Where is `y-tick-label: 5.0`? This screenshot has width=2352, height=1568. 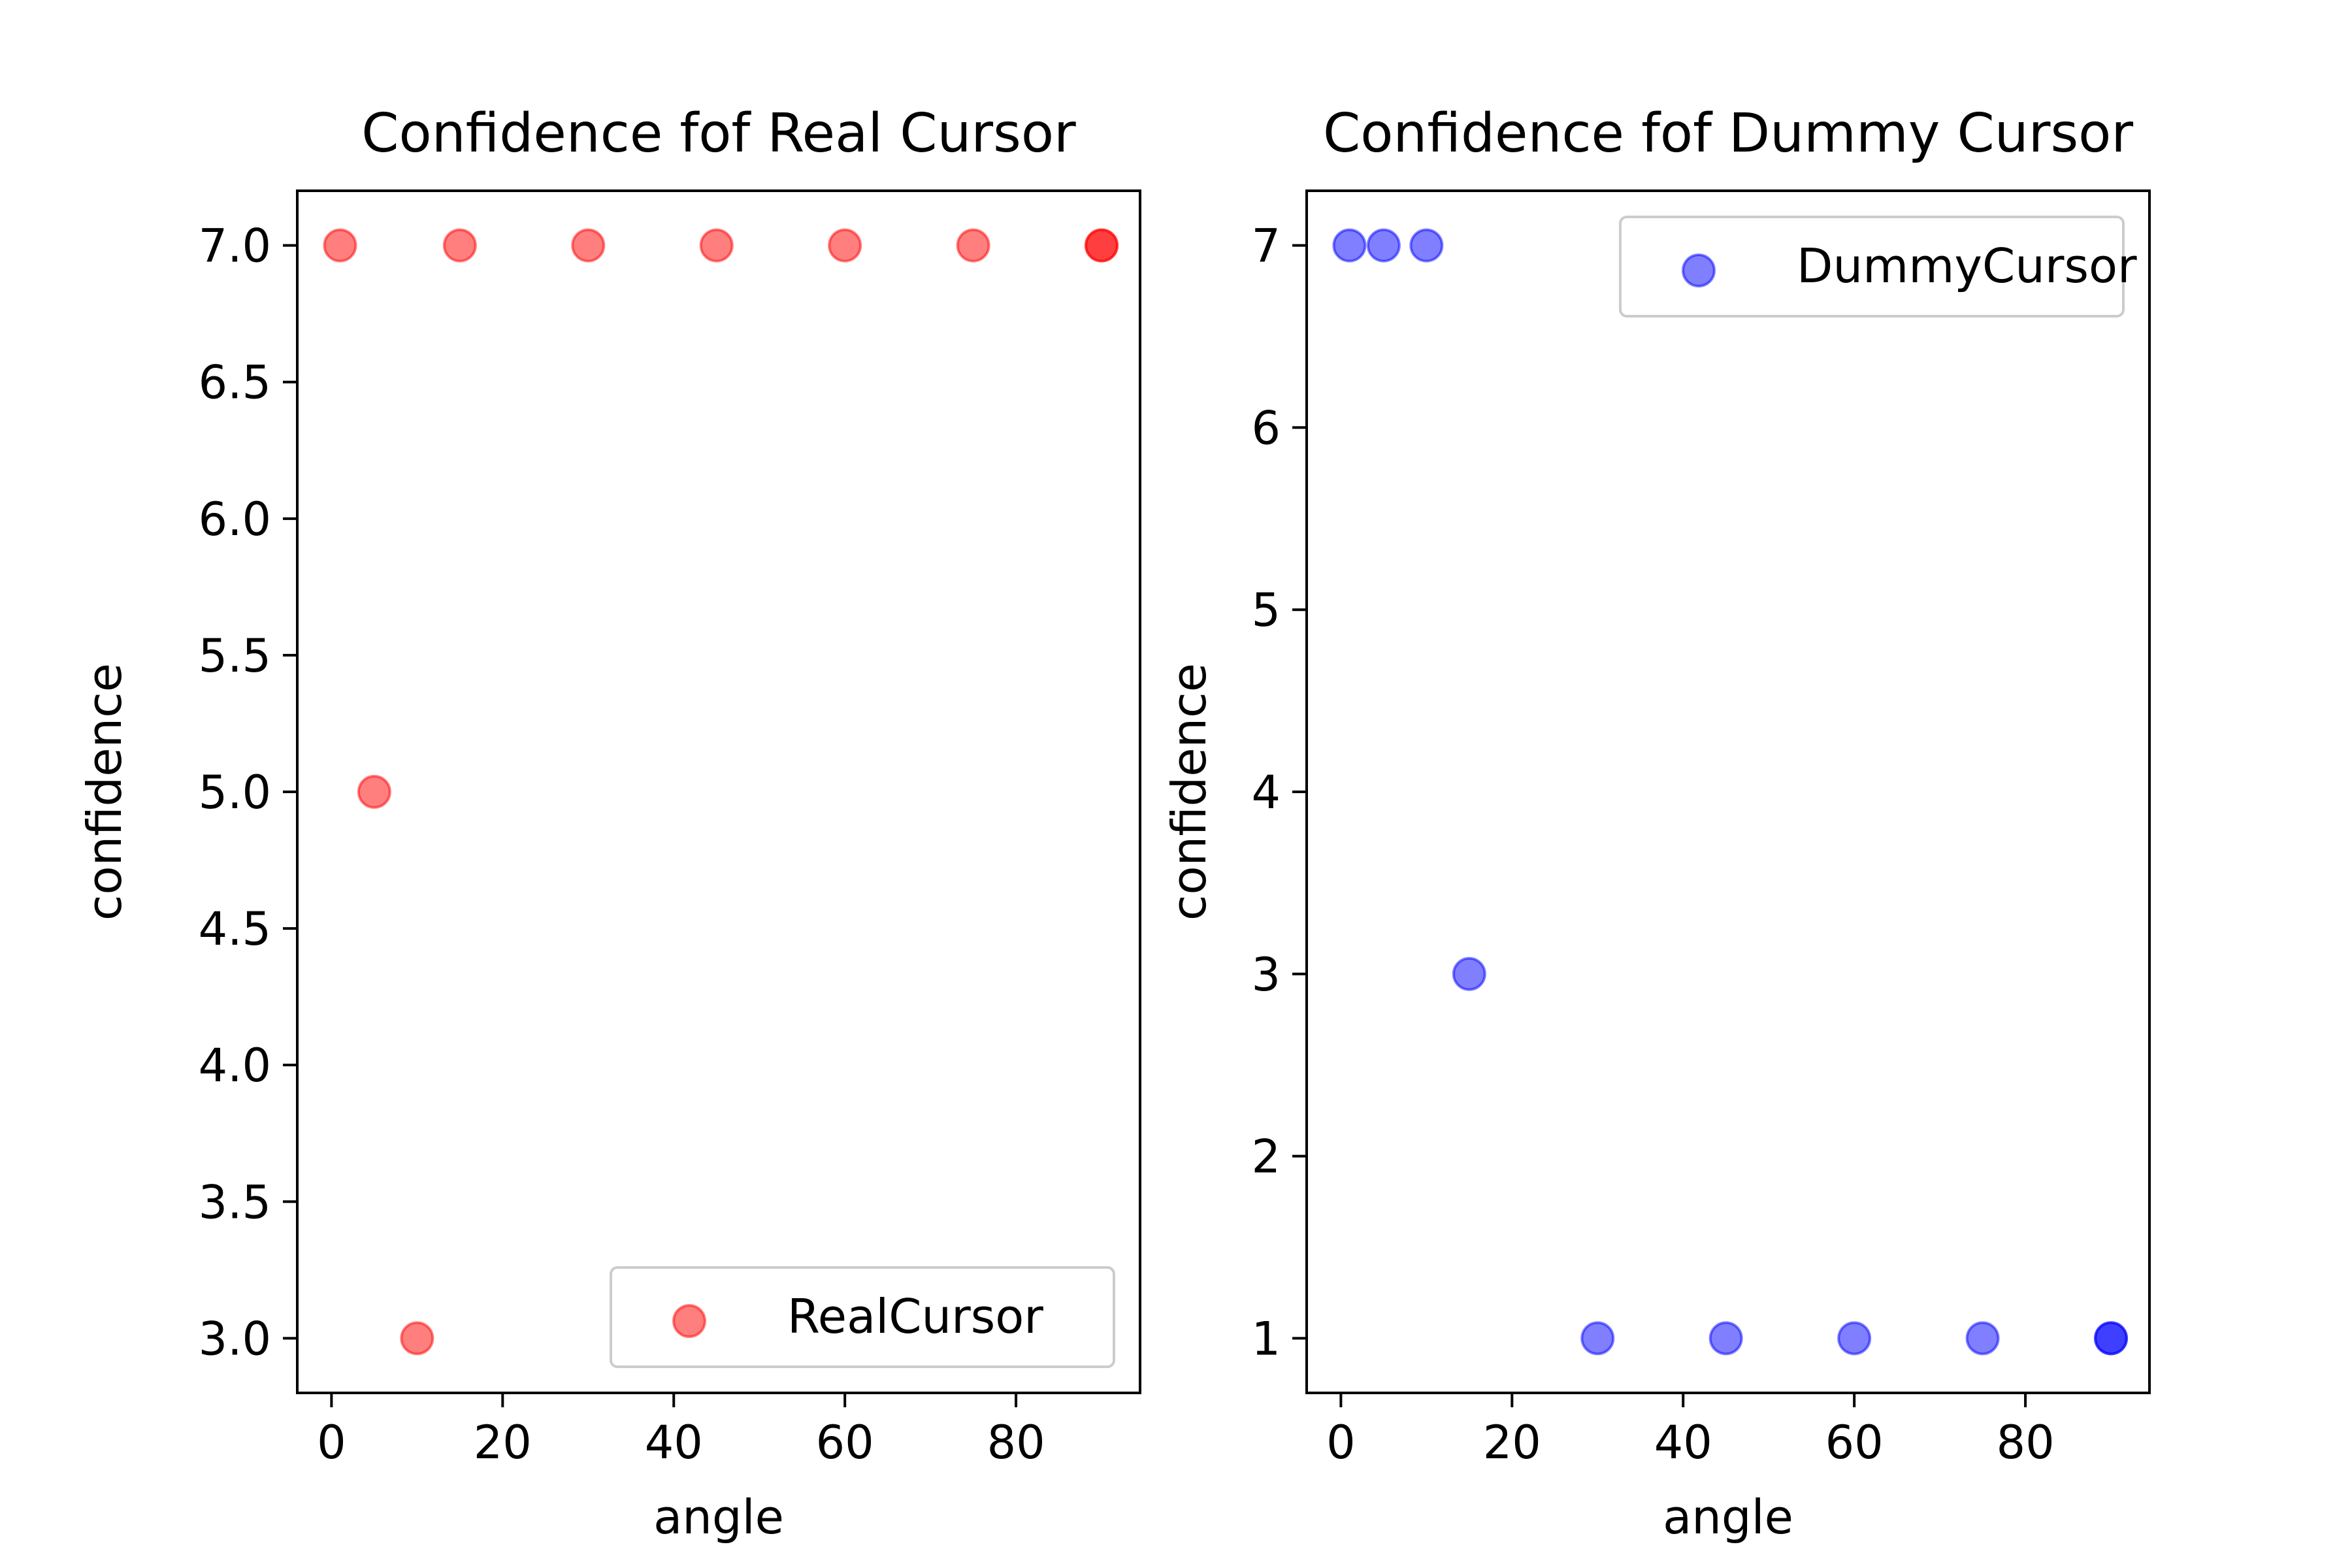
y-tick-label: 5.0 is located at coordinates (235, 792).